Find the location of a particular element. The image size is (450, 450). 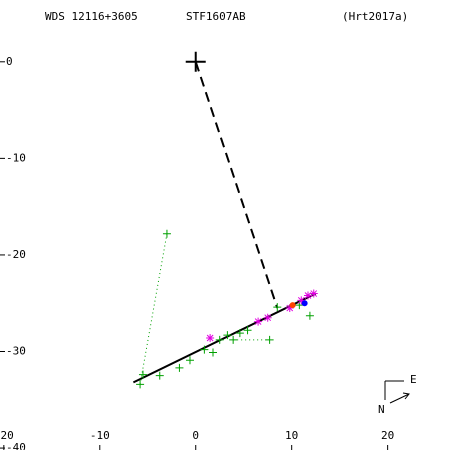

header-ref: (Hrt2017a) is located at coordinates (375, 16).